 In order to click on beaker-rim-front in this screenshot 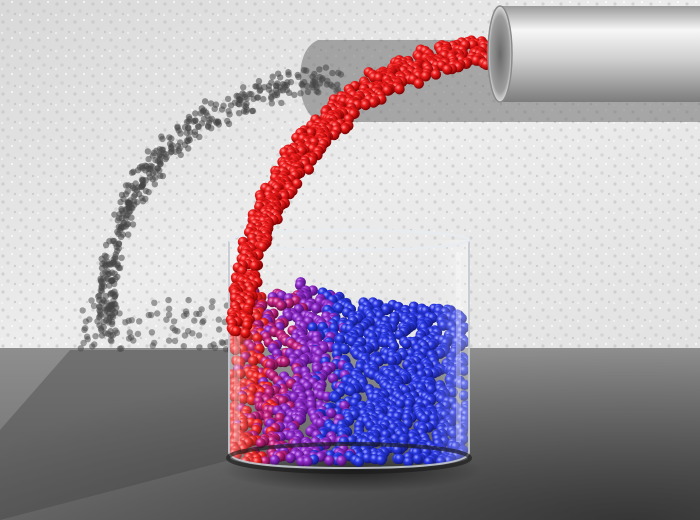, I will do `click(349, 240)`.